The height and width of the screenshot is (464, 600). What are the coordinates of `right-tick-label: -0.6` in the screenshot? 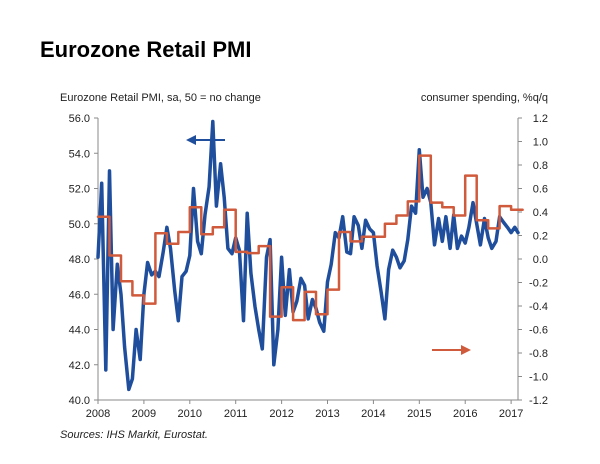 It's located at (538, 331).